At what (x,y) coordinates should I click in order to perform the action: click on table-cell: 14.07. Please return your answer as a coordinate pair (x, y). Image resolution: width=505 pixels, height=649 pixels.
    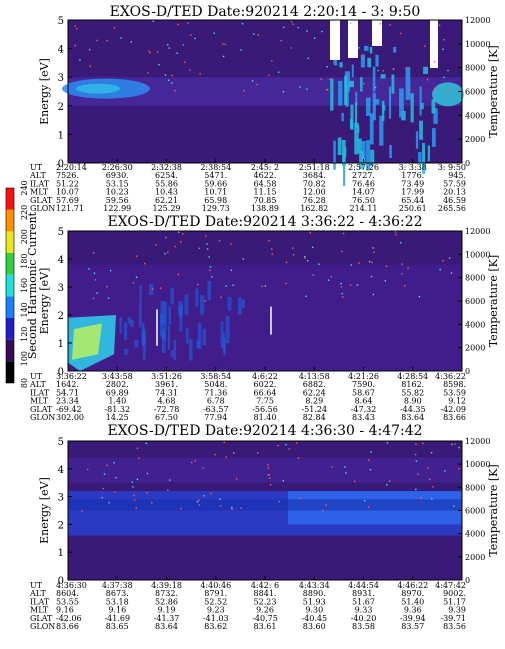
    Looking at the image, I should click on (363, 192).